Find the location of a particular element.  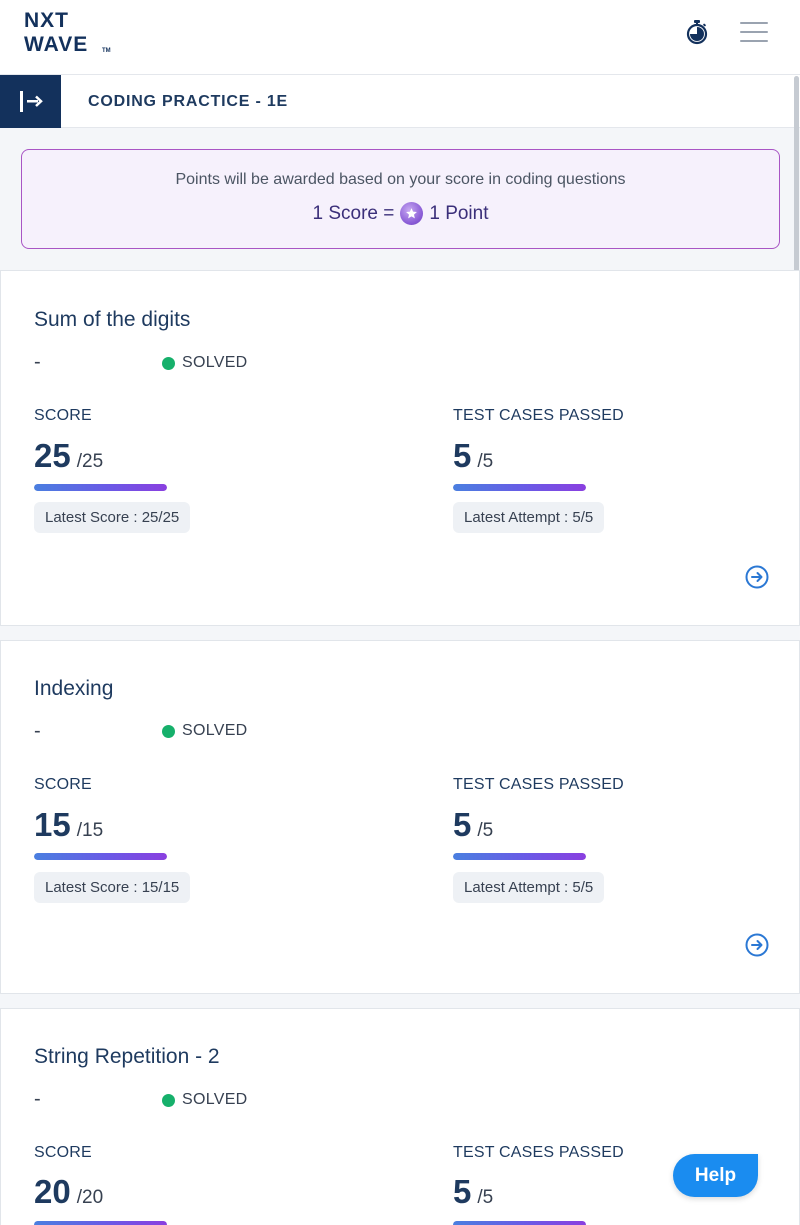

nxtwave-logo: NXT WAVE TM is located at coordinates (69, 34).